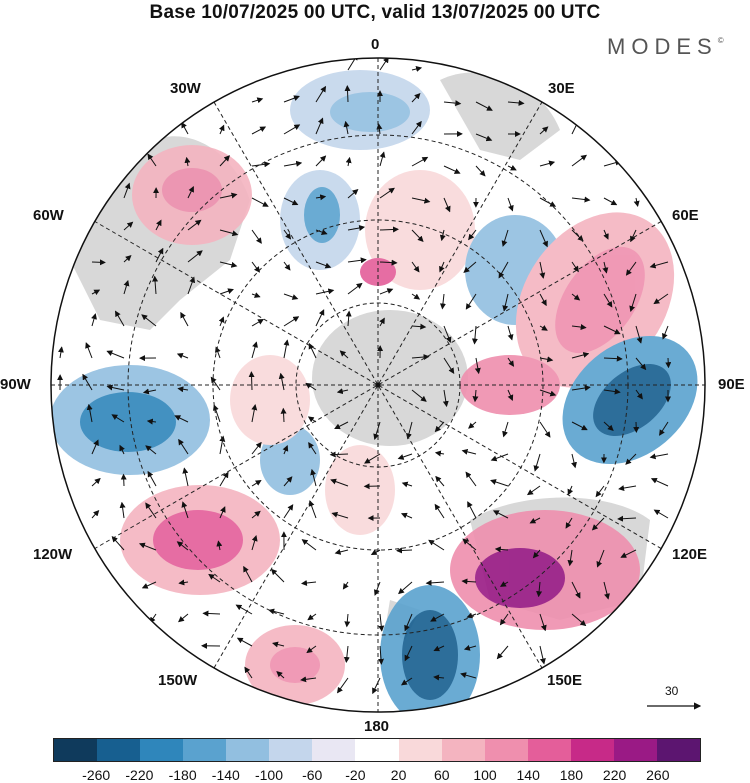 This screenshot has width=750, height=783. What do you see at coordinates (398, 775) in the screenshot?
I see `colorbar-tick-label: 20` at bounding box center [398, 775].